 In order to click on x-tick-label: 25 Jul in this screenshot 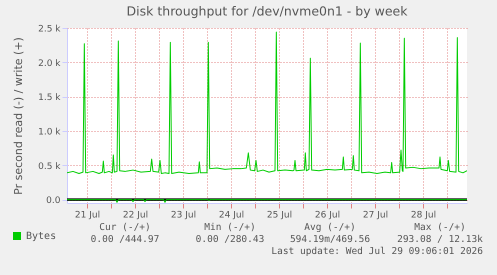, I will do `click(279, 215)`.